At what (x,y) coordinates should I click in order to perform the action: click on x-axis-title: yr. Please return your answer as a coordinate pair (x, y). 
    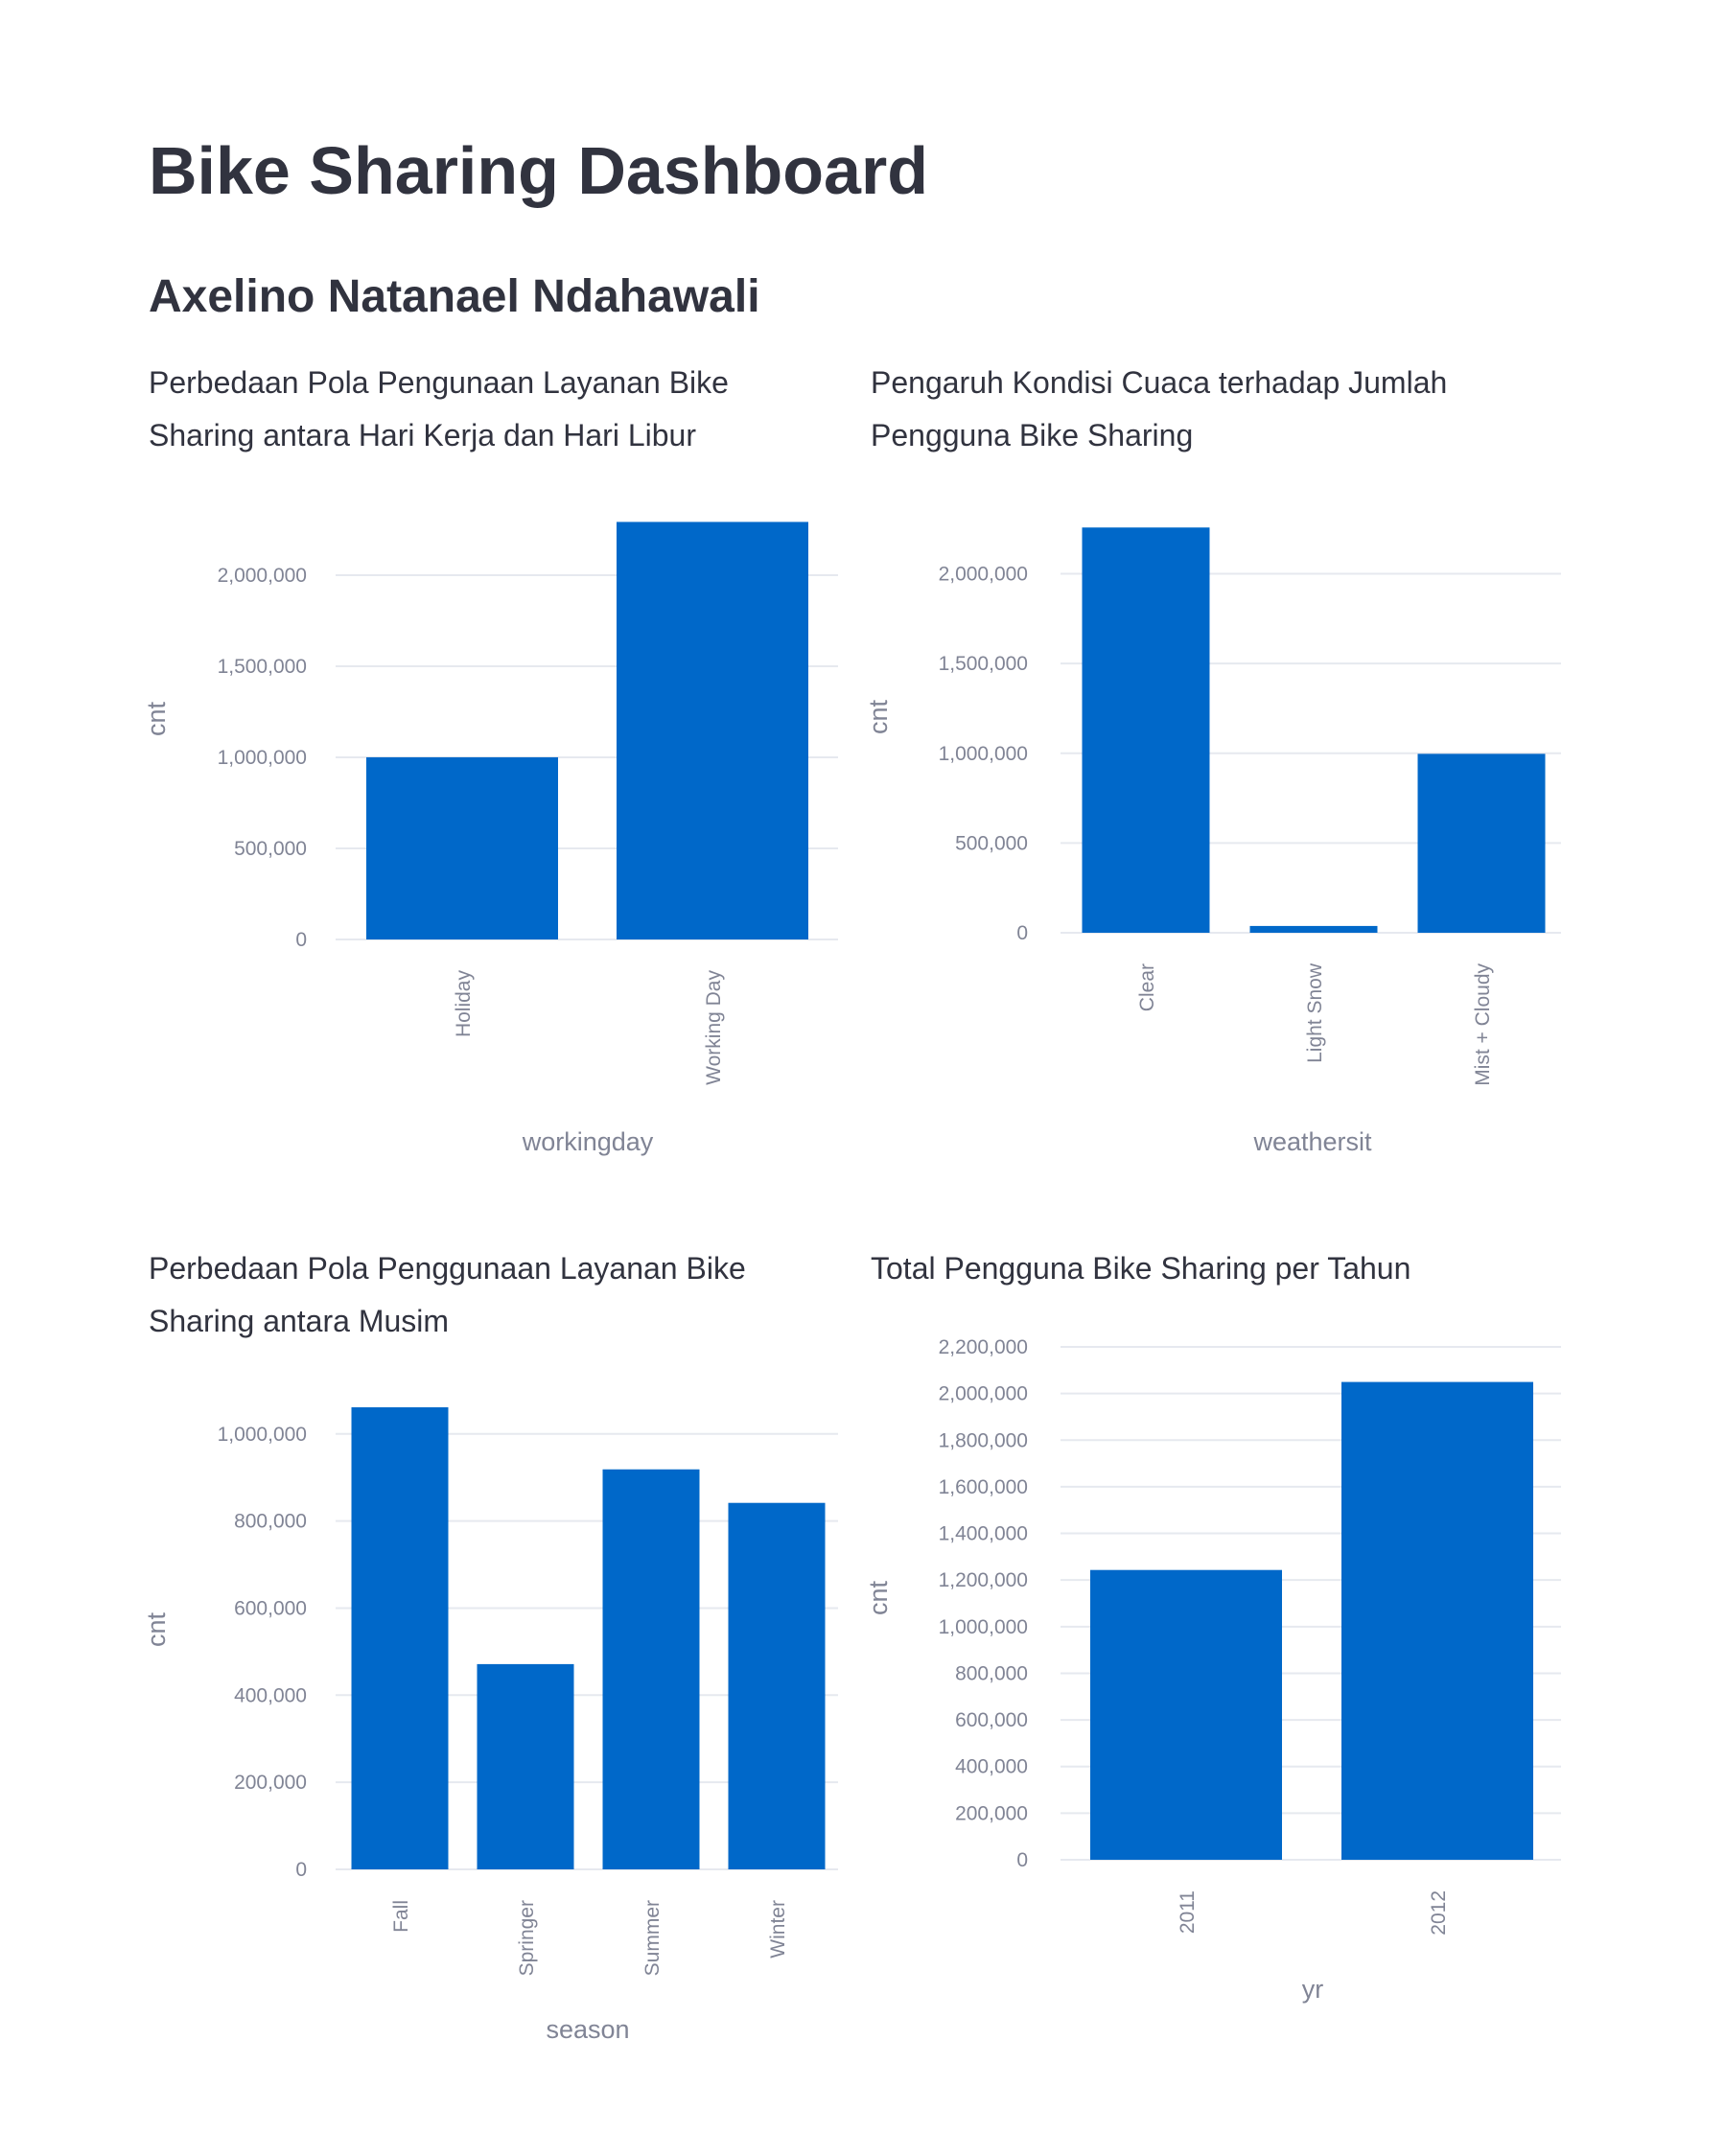
    Looking at the image, I should click on (1313, 1990).